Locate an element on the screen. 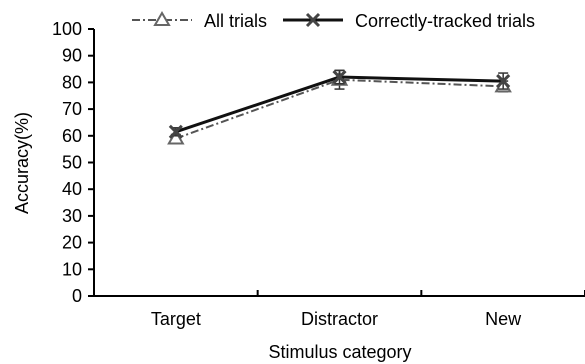  legend-item-correctly-tracked-trials: Correctly-tracked trials is located at coordinates (409, 21).